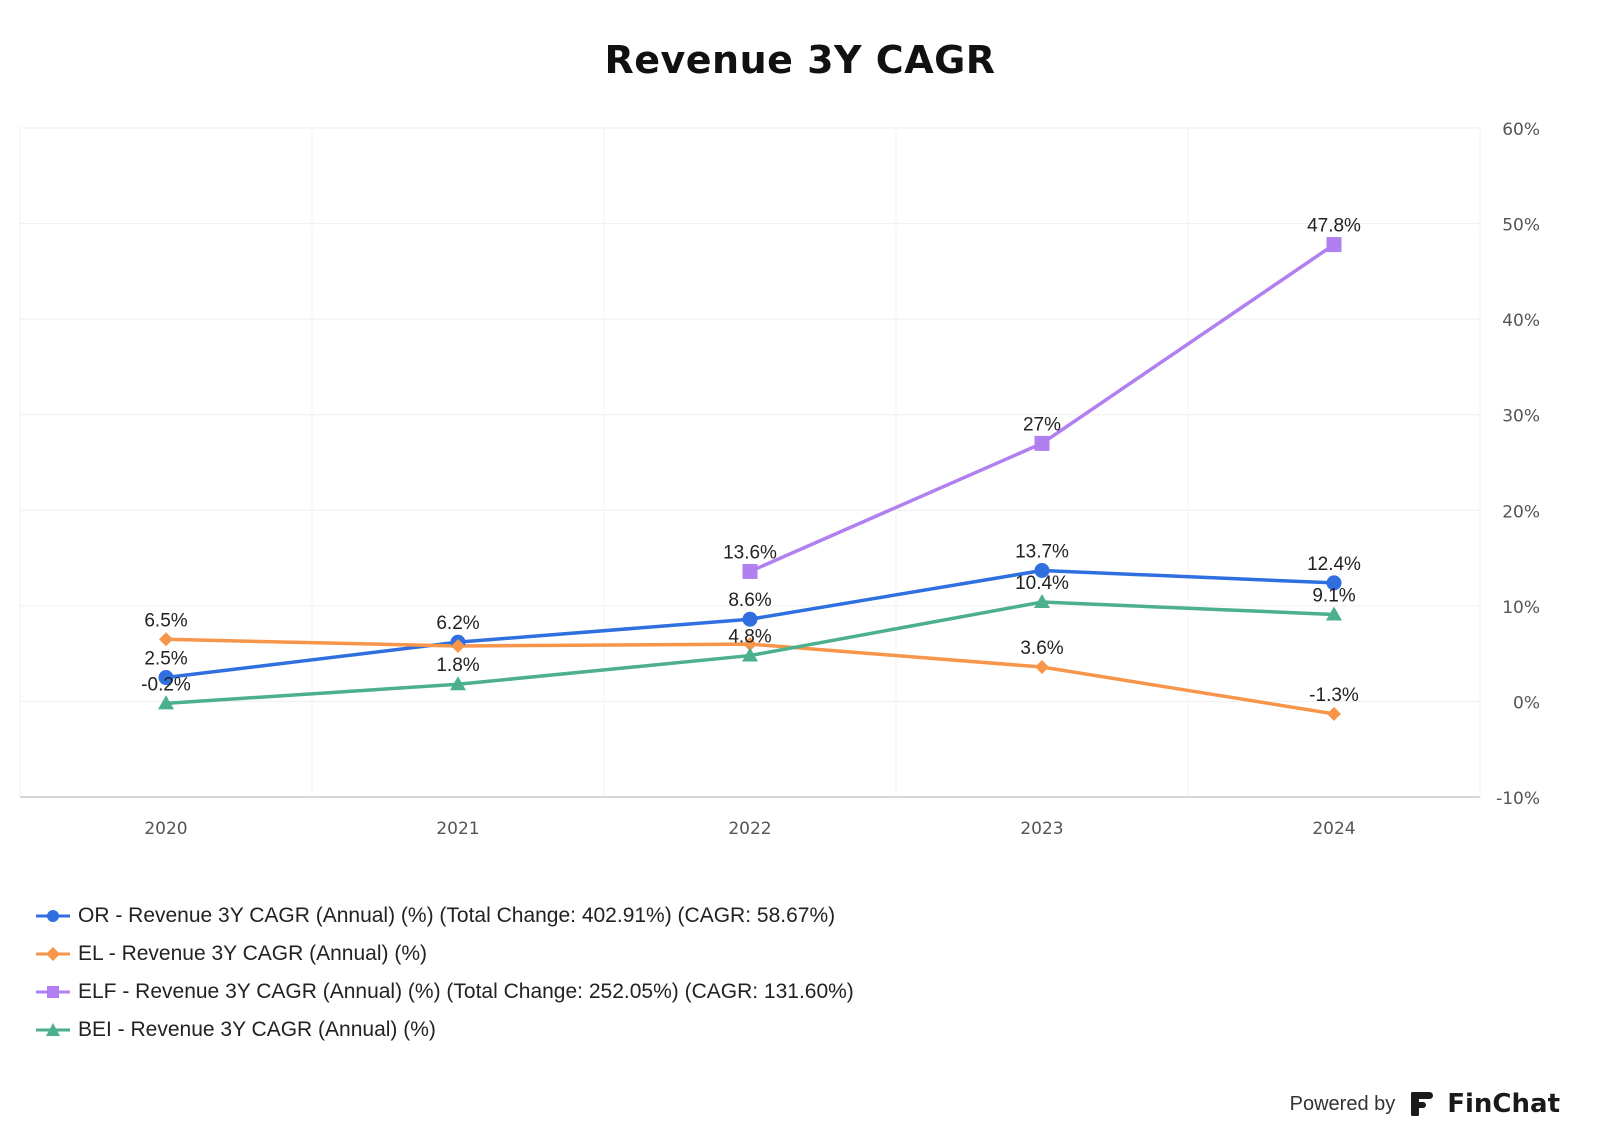  I want to click on y-tick-label: 50%, so click(1521, 226).